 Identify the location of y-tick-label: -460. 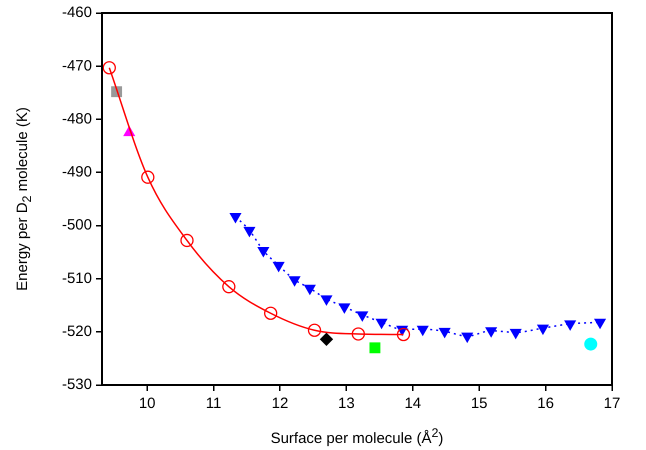
(77, 13).